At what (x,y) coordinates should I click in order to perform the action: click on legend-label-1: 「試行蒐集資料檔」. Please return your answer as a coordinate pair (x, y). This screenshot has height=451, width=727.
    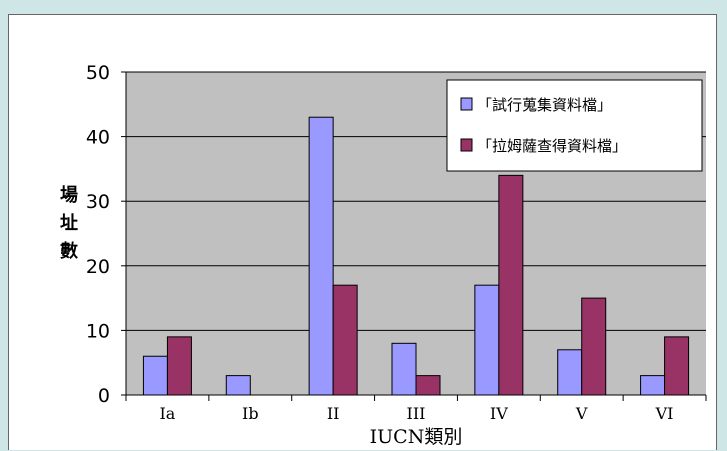
    Looking at the image, I should click on (544, 105).